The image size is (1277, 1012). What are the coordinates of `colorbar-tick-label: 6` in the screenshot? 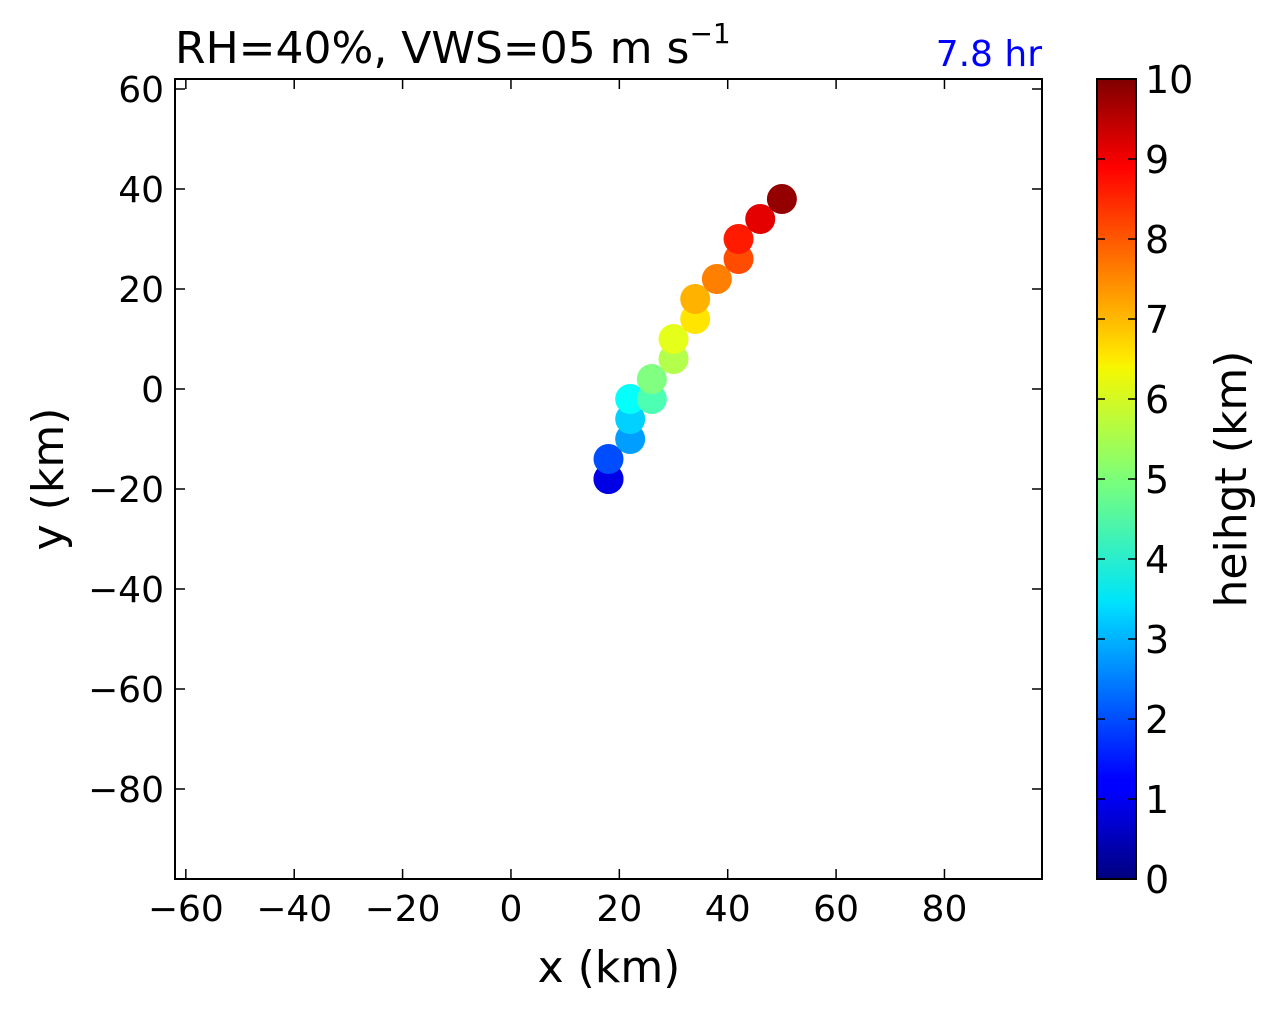 It's located at (1157, 400).